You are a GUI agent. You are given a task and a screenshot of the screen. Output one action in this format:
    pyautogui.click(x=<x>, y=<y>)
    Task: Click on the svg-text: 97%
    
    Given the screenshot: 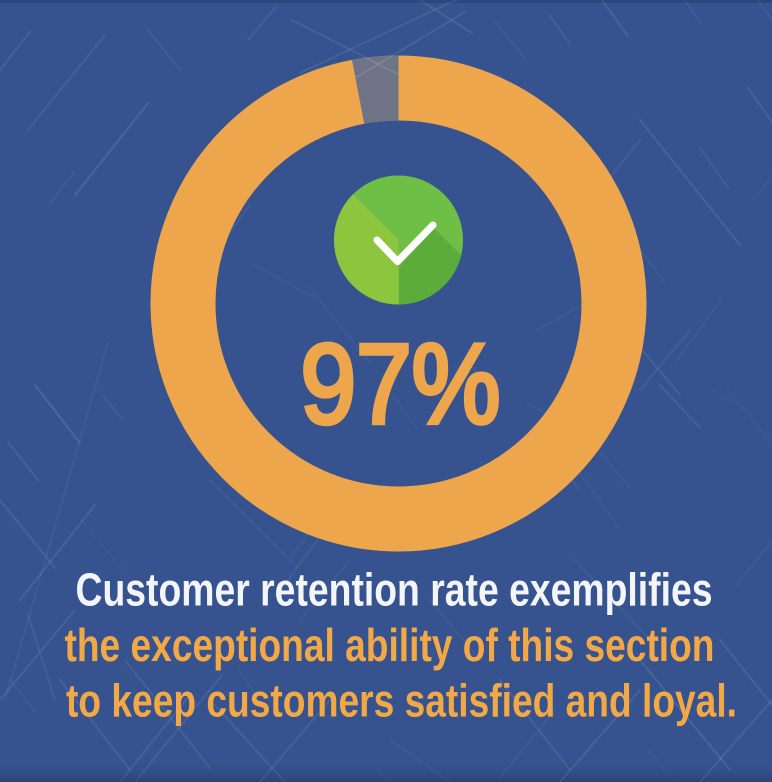 What is the action you would take?
    pyautogui.click(x=401, y=384)
    